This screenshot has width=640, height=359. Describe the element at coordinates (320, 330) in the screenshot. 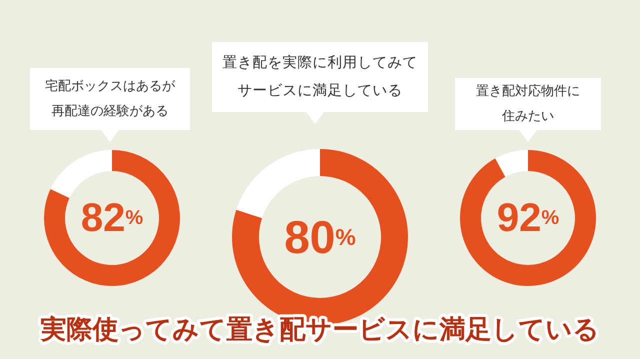

I see `text: 実際使ってみて置き配サービスに満足している` at that location.